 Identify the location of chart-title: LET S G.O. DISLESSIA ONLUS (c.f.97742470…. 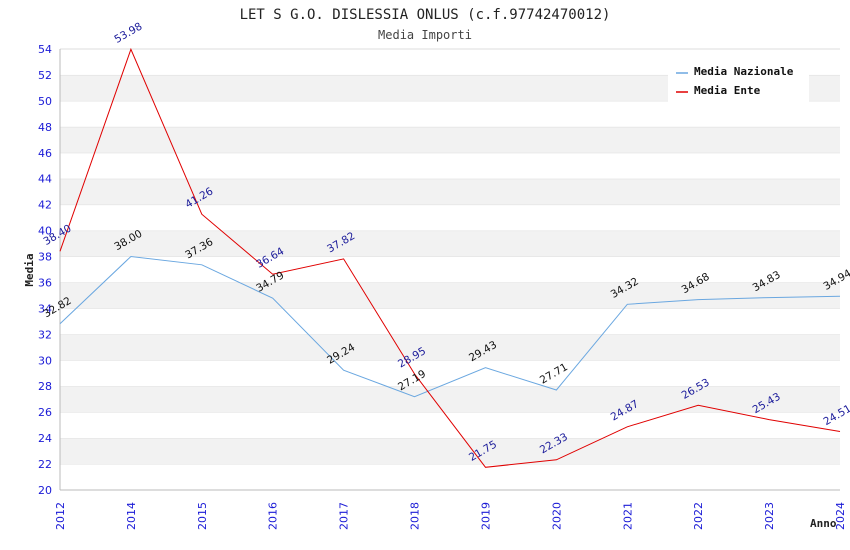
(425, 15).